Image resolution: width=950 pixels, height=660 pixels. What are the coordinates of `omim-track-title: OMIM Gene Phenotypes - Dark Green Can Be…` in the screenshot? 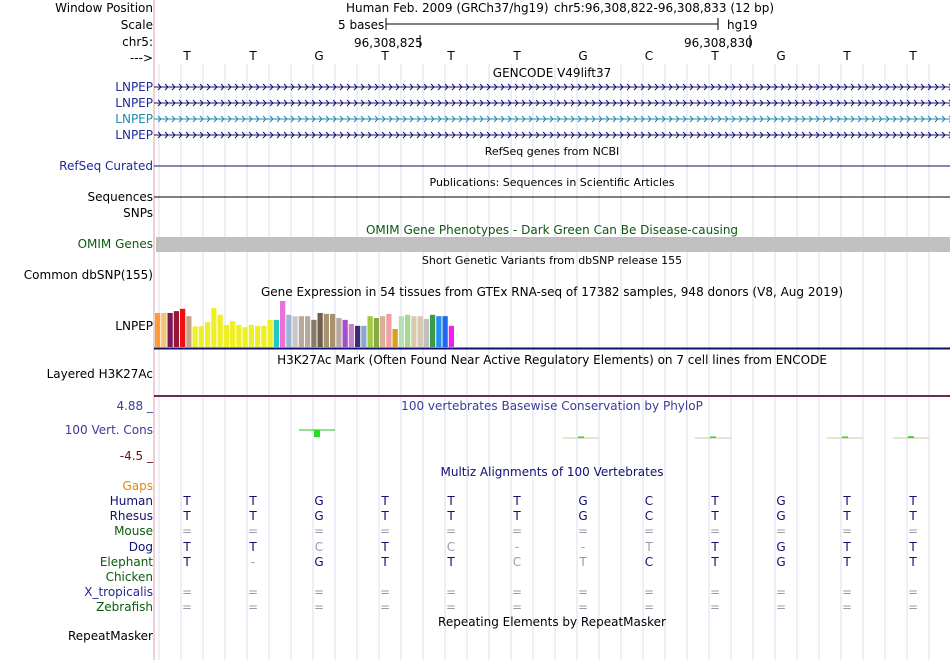 It's located at (552, 230).